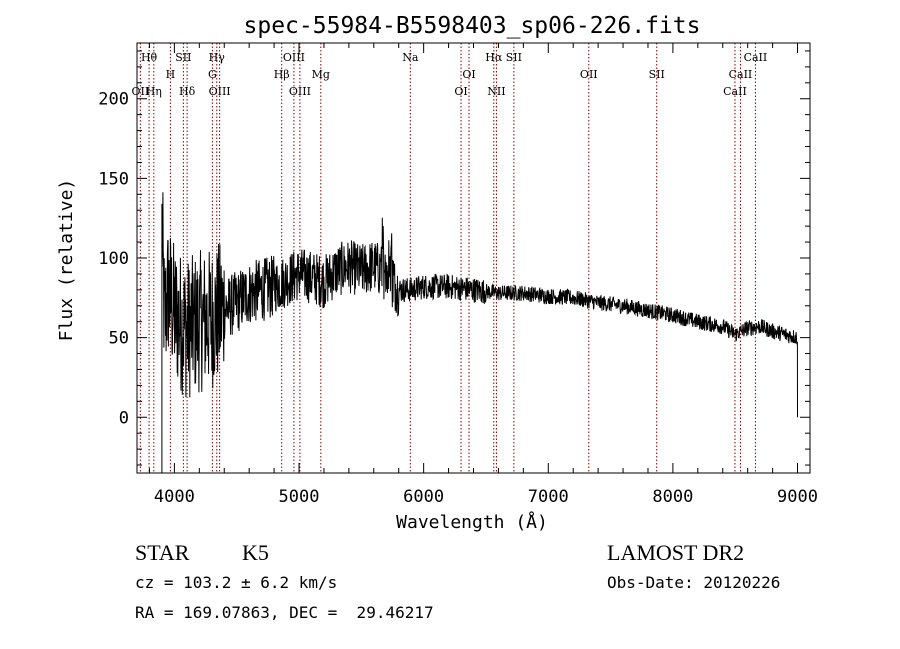 Image resolution: width=900 pixels, height=649 pixels. Describe the element at coordinates (472, 522) in the screenshot. I see `x-axis-label: Wavelength (Å)` at that location.